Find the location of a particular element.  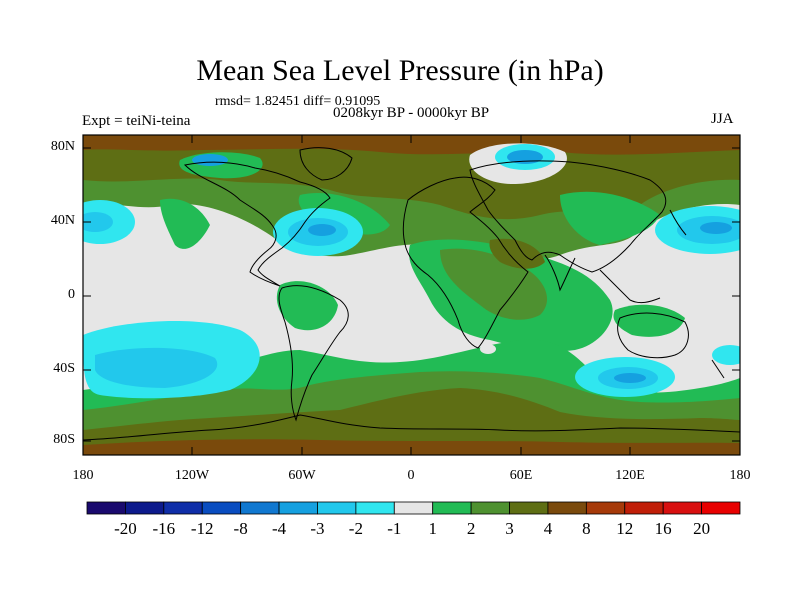

colorbar-label-1: -16 is located at coordinates (164, 528).